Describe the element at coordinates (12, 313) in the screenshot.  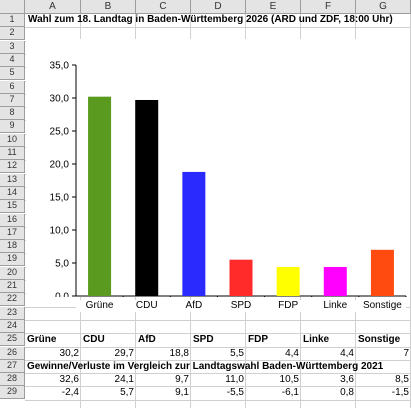
I see `row-header-23: 23` at that location.